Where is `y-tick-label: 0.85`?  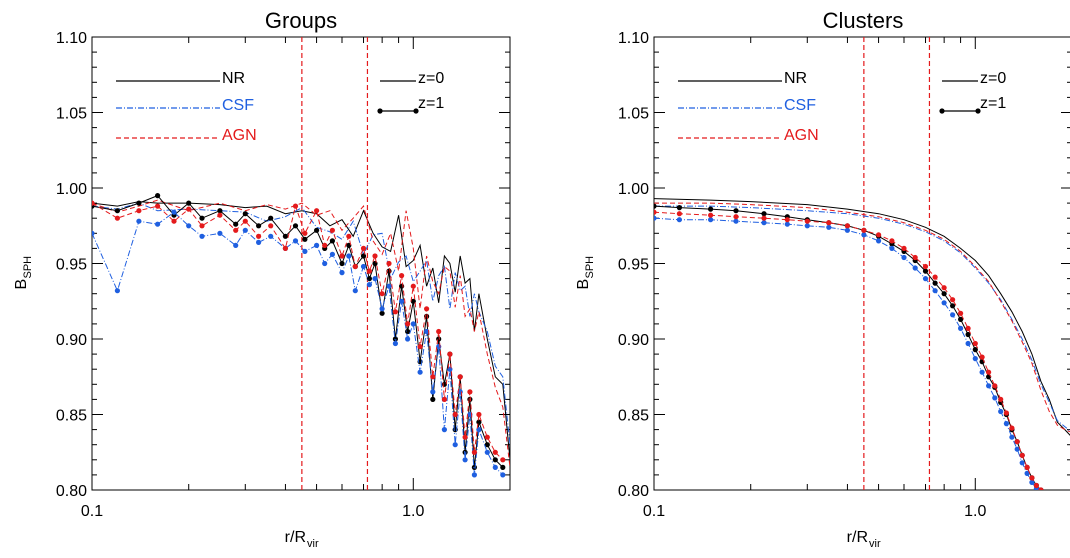
y-tick-label: 0.85 is located at coordinates (71, 416).